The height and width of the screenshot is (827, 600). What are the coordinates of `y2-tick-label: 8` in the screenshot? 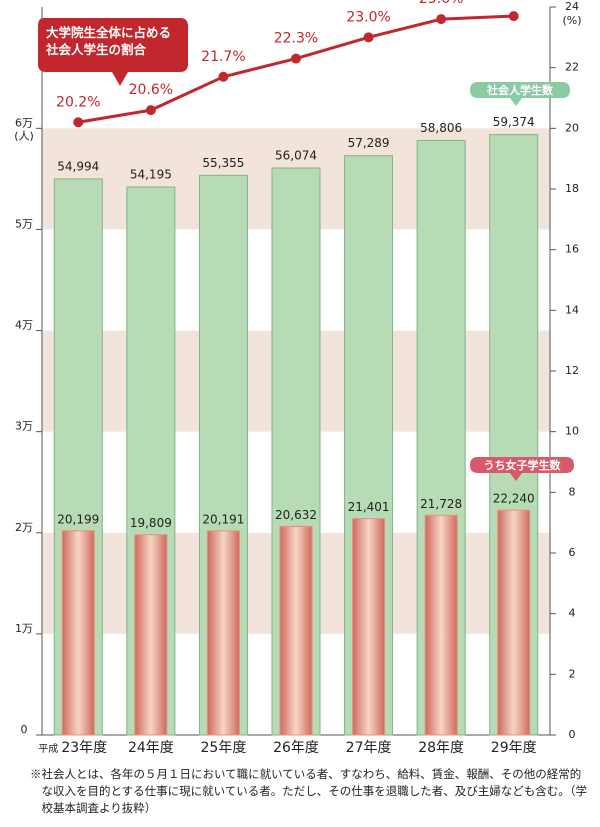 It's located at (572, 491).